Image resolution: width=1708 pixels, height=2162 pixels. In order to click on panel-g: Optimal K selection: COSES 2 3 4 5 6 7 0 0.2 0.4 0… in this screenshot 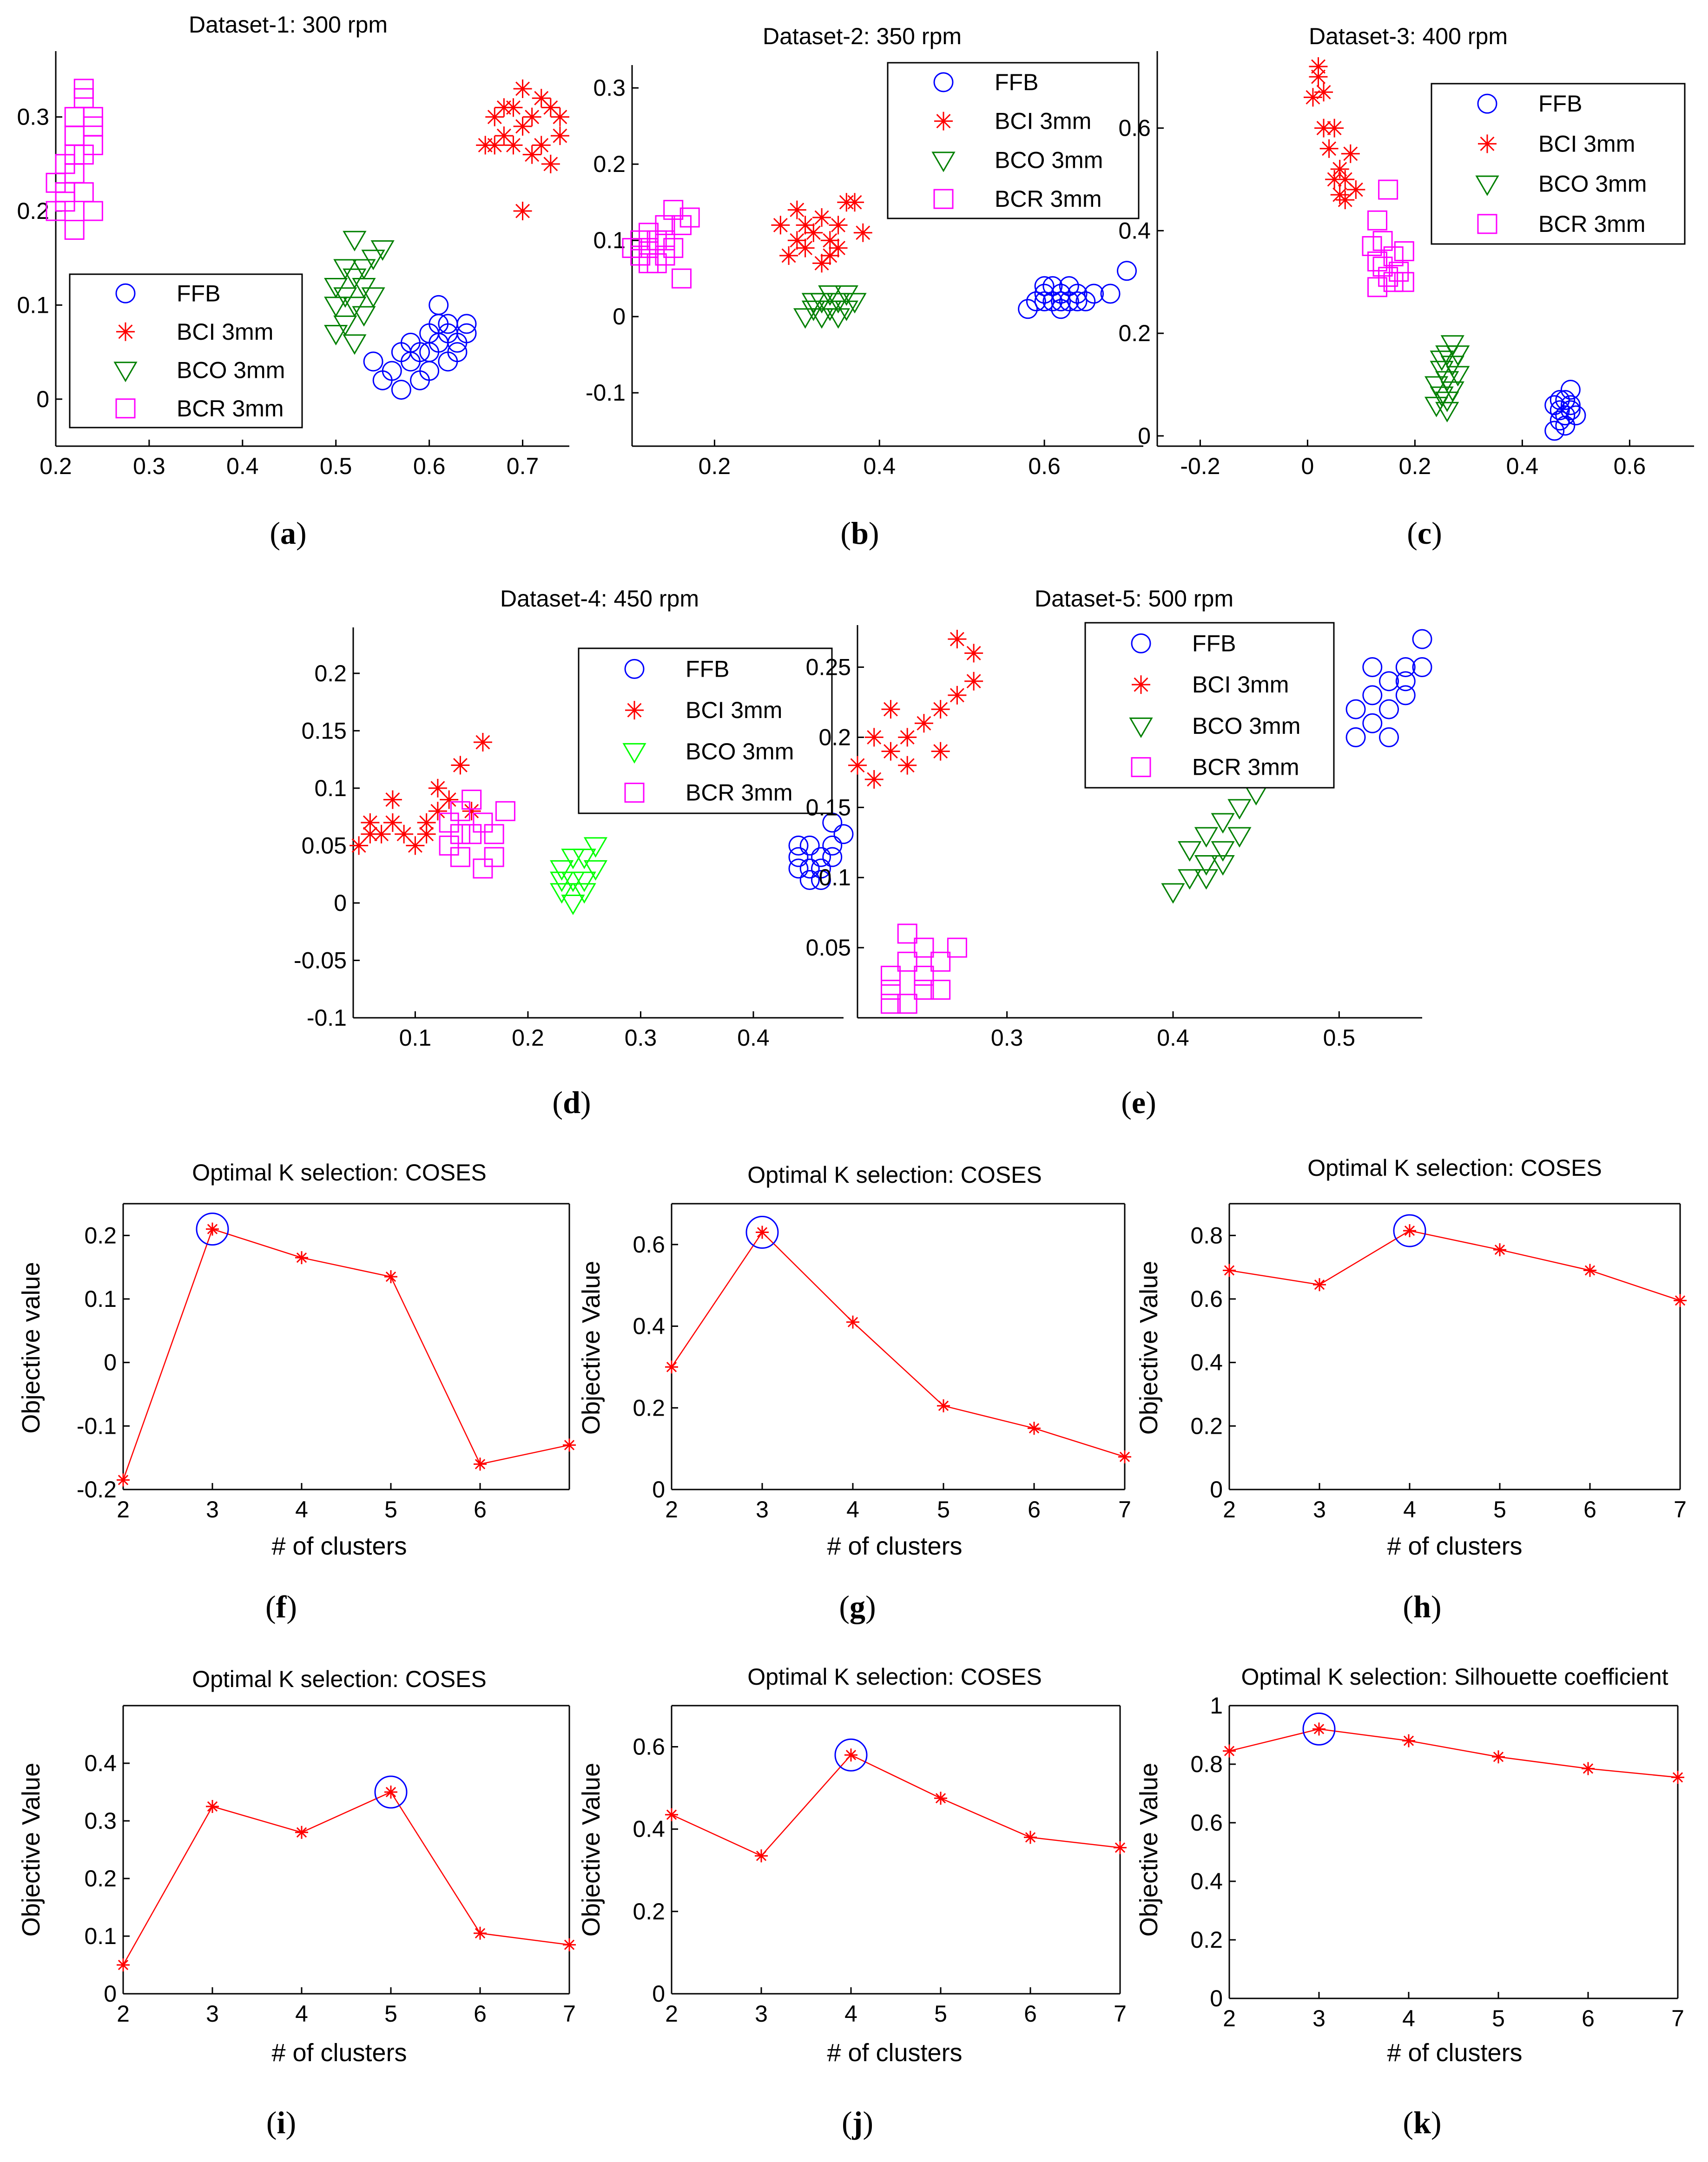, I will do `click(854, 1393)`.